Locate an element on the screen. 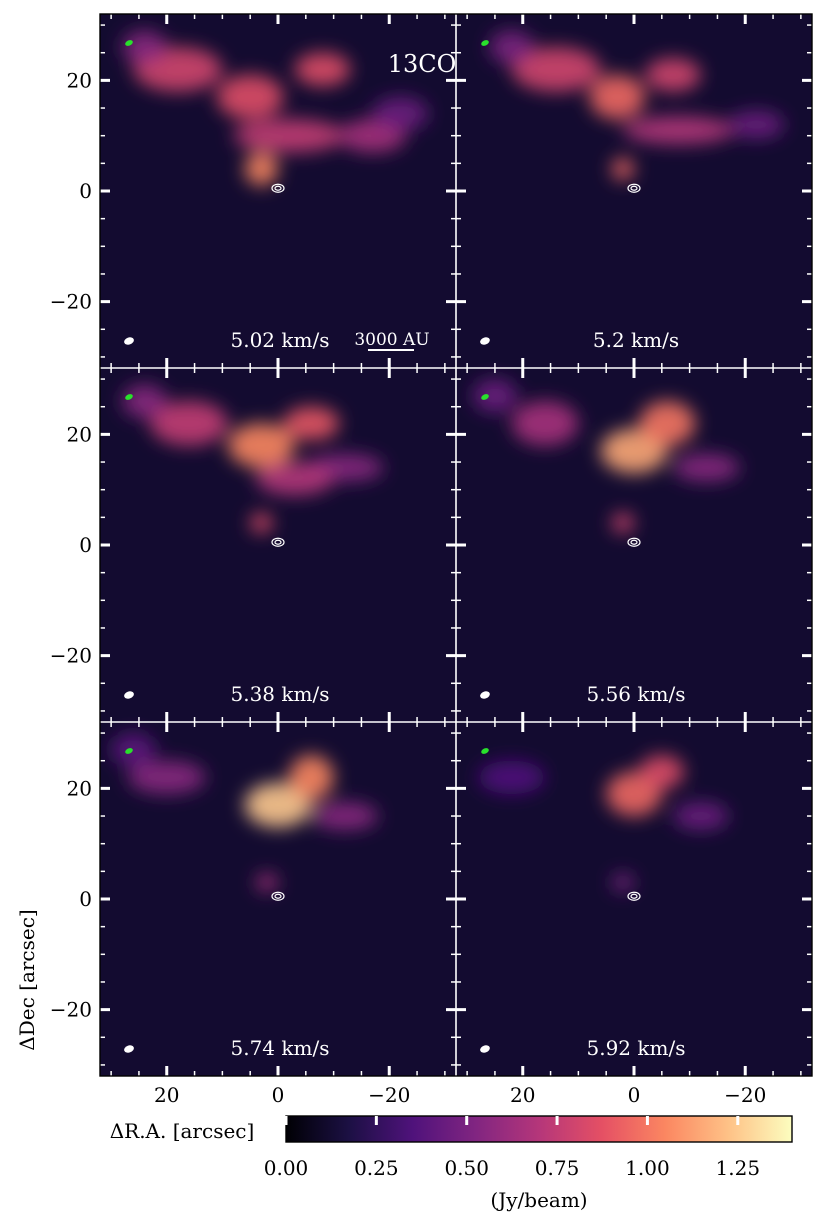 The width and height of the screenshot is (830, 1232). channel-panel: 5.74 km/s is located at coordinates (278, 899).